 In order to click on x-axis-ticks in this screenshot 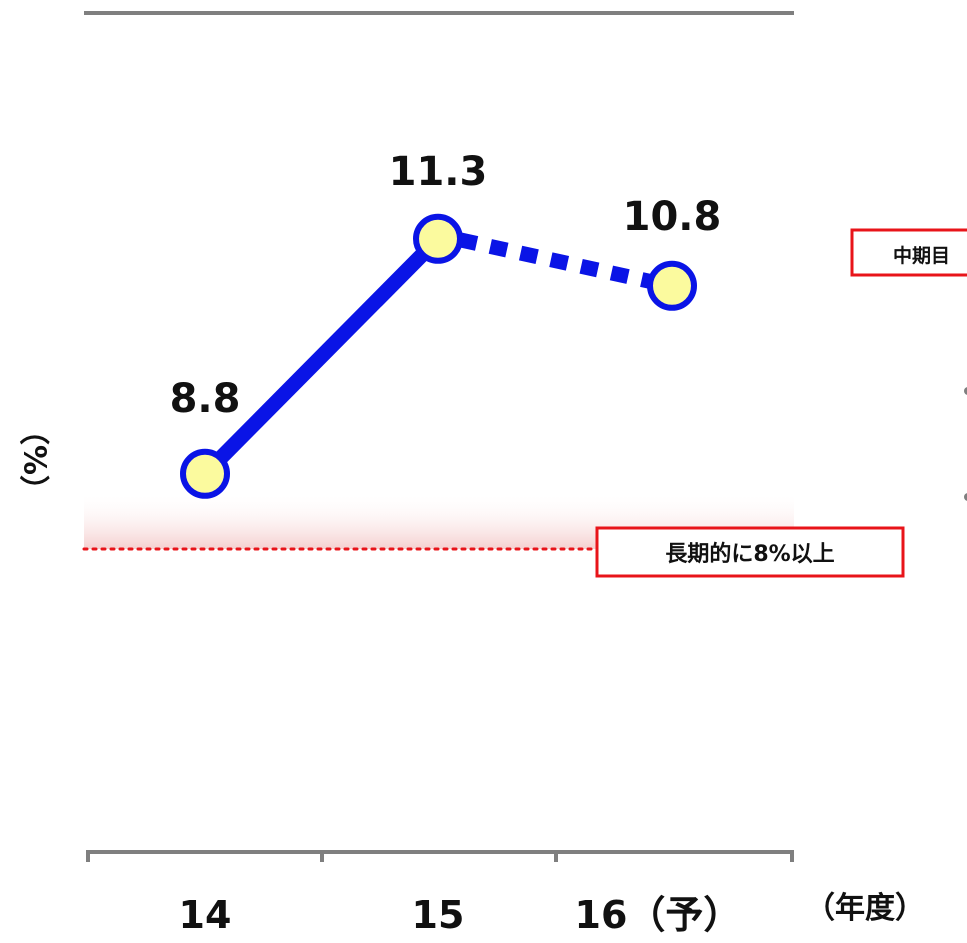, I will do `click(440, 857)`.